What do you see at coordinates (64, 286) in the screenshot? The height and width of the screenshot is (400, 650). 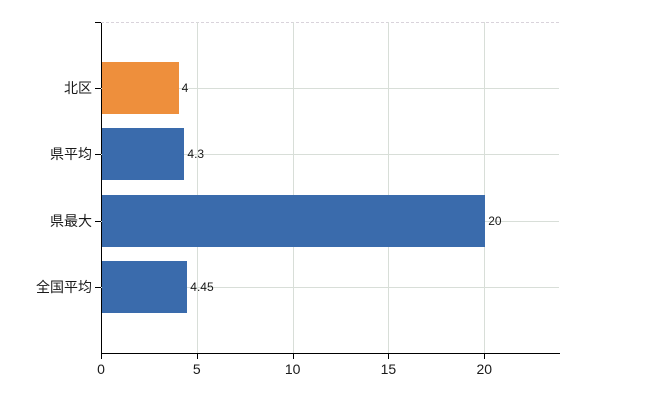 I see `category-label: 全国平均` at bounding box center [64, 286].